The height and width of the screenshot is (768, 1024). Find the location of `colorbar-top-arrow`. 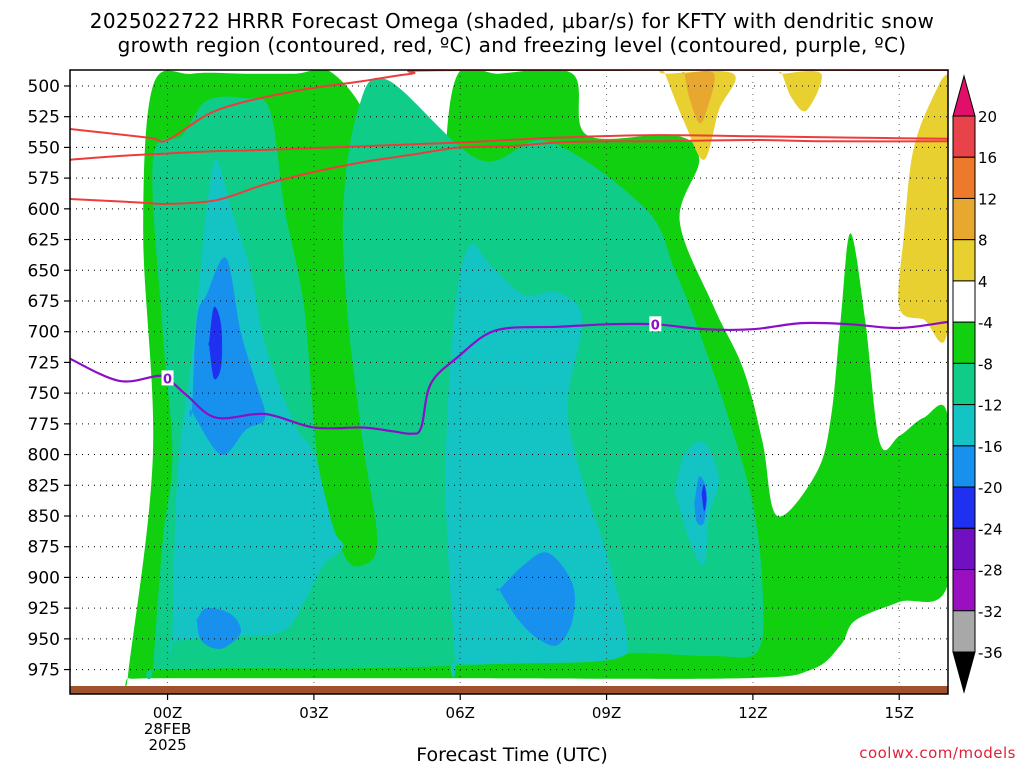

colorbar-top-arrow is located at coordinates (964, 95).